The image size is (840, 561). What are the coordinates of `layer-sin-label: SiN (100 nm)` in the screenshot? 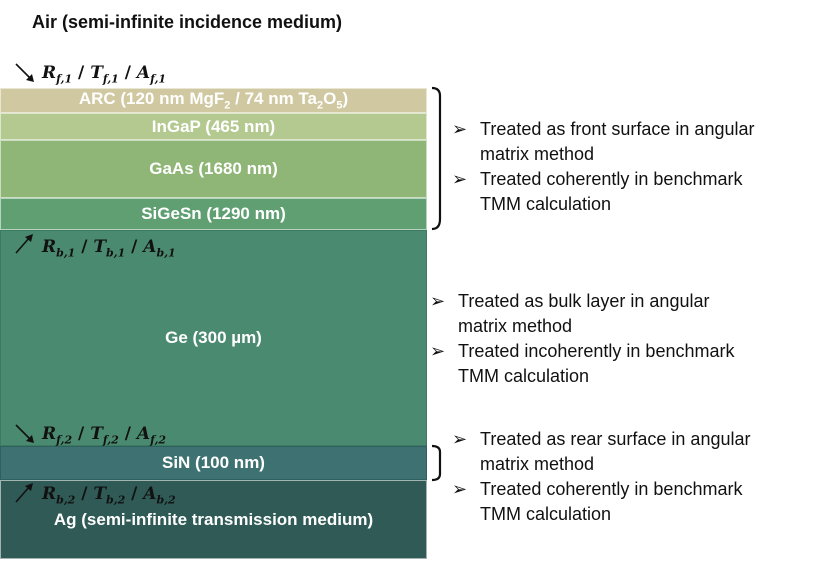 It's located at (213, 462).